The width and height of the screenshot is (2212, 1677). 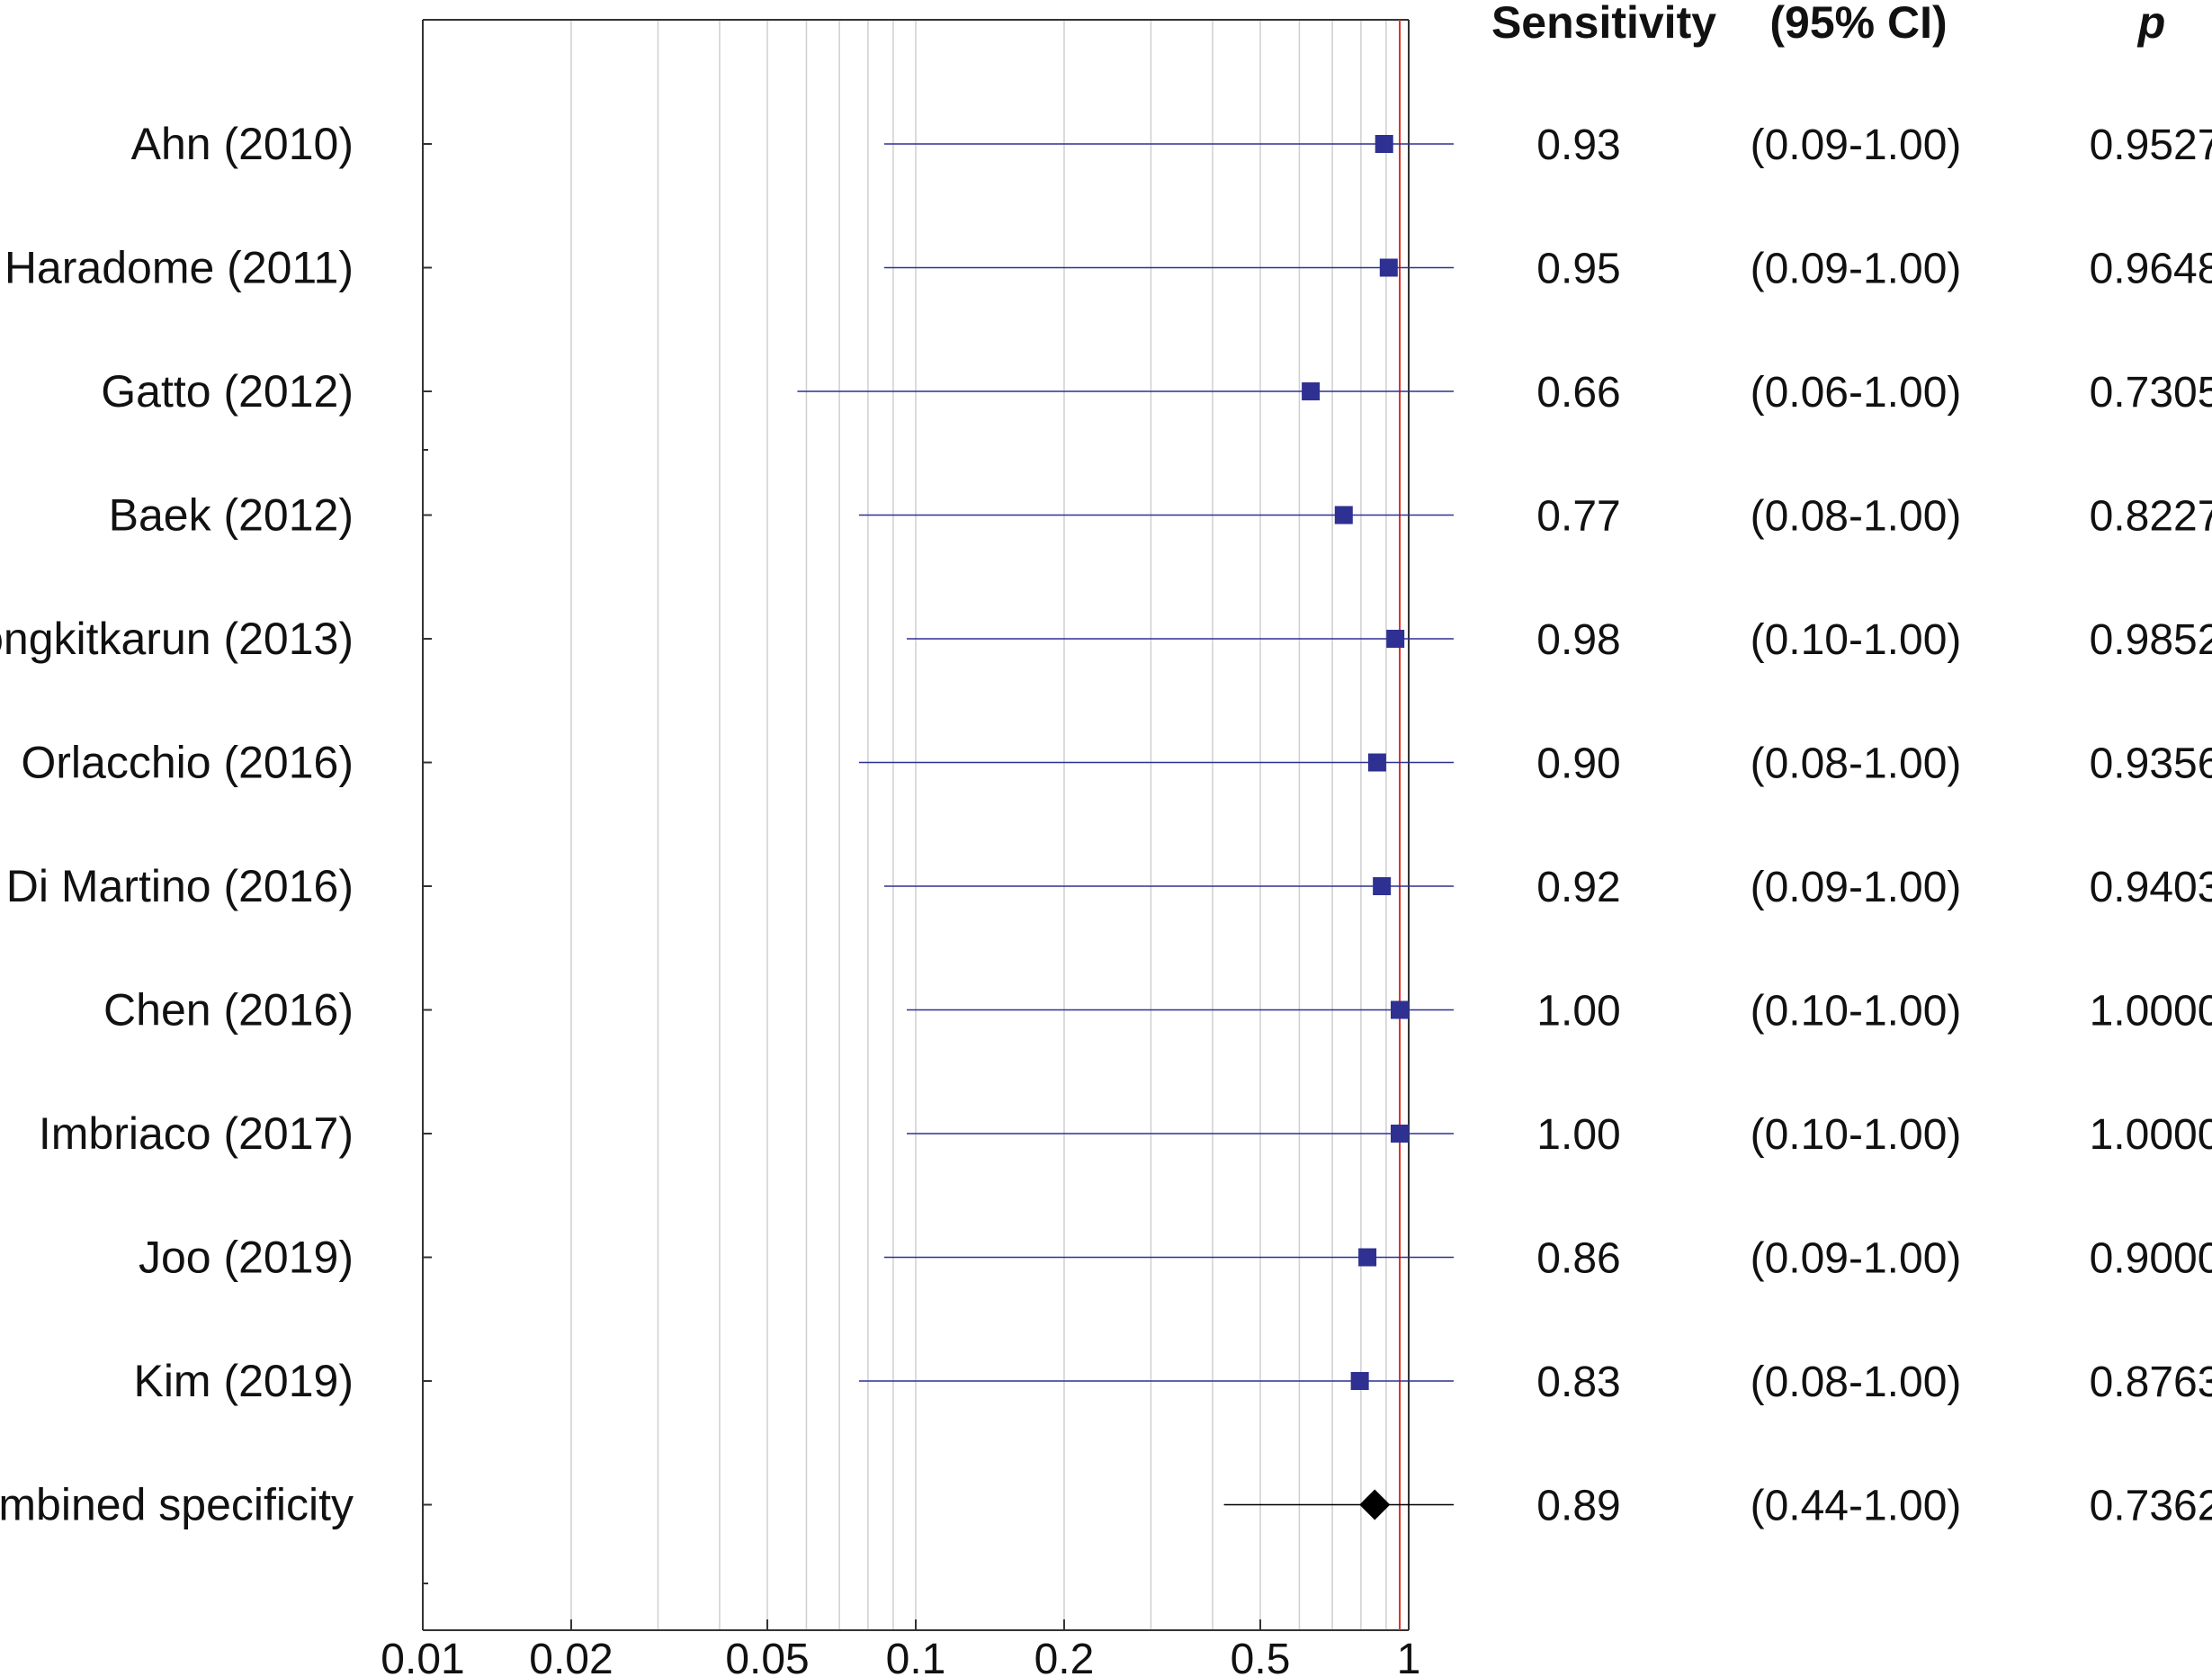 What do you see at coordinates (1856, 393) in the screenshot?
I see `ci-value: (0.06-1.00)` at bounding box center [1856, 393].